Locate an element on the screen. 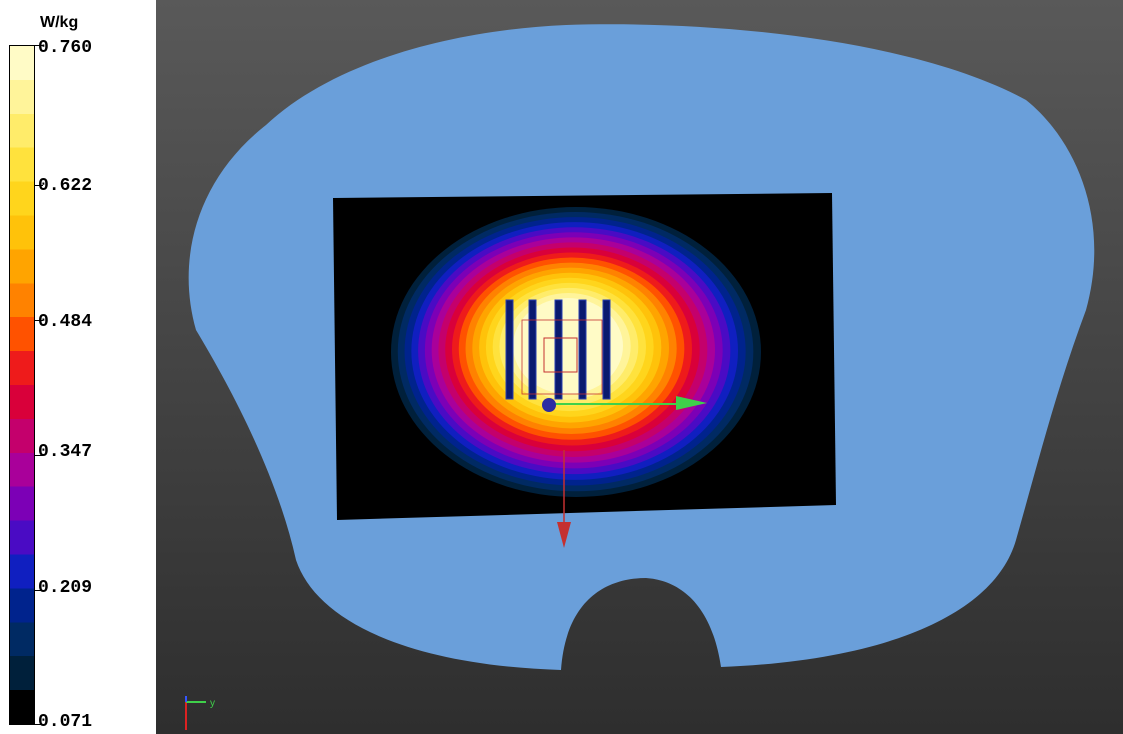 The width and height of the screenshot is (1123, 734). legend-tick-2: 0.622 is located at coordinates (65, 186).